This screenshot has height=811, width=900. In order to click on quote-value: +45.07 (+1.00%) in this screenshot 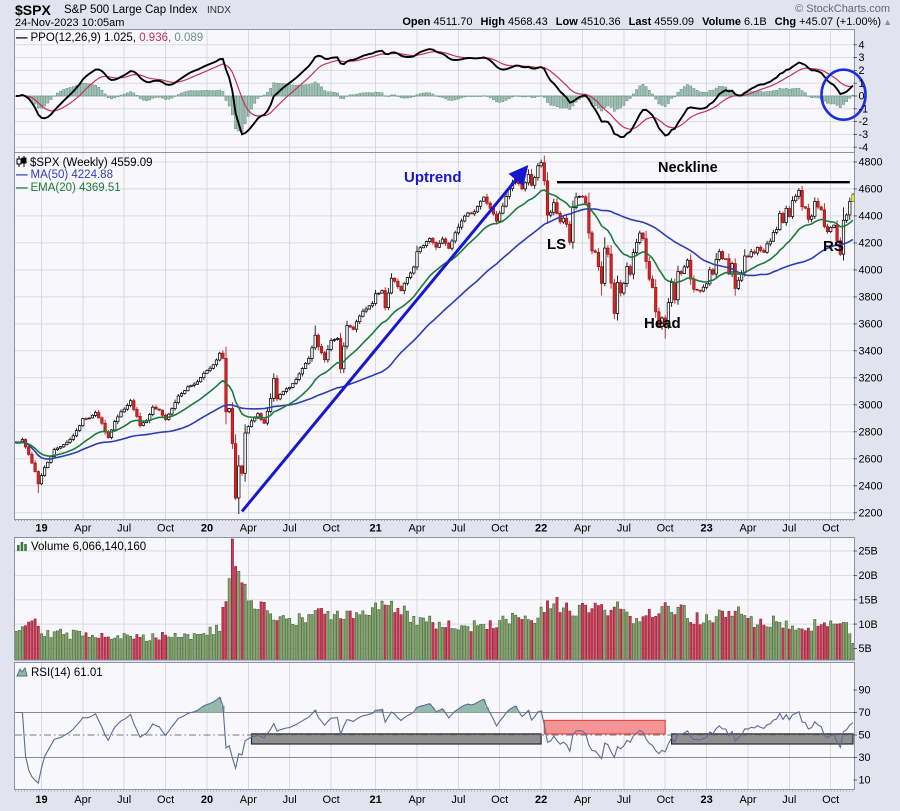, I will do `click(839, 22)`.